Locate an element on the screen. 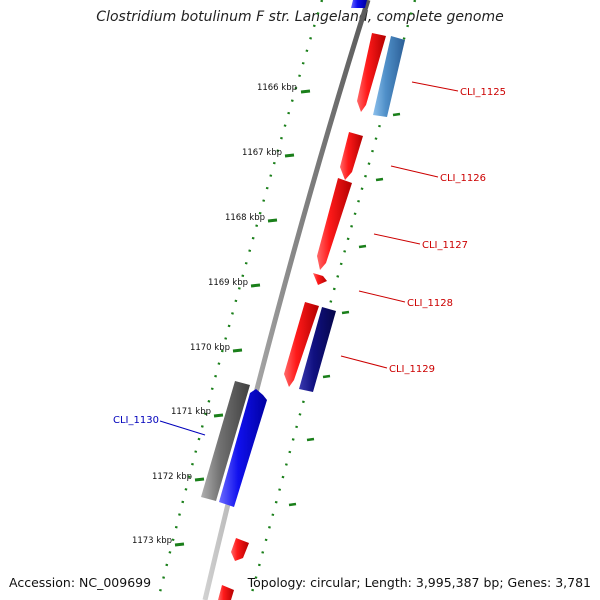  gene-cli-1130-blue is located at coordinates (243, 448).